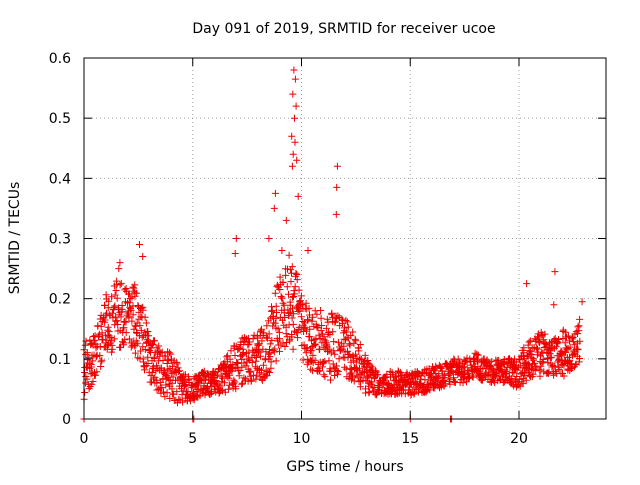 The image size is (640, 485). What do you see at coordinates (60, 119) in the screenshot?
I see `y-tick-label: 0.5` at bounding box center [60, 119].